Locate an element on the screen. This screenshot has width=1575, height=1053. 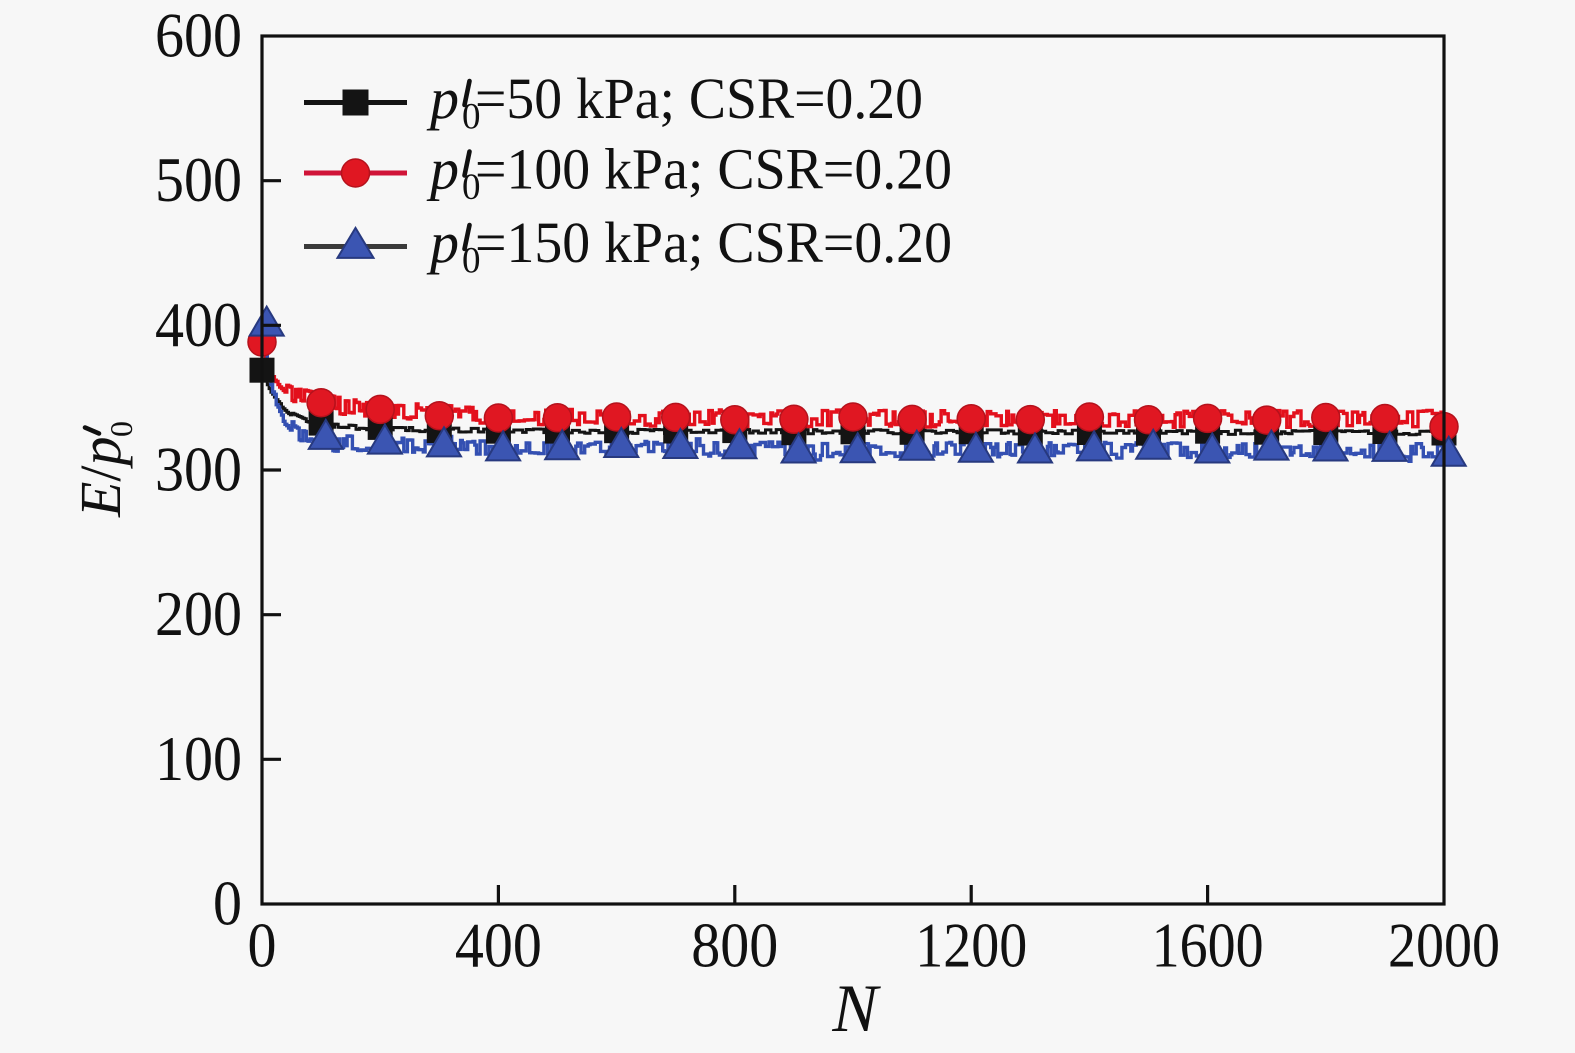
svg-text: 300 is located at coordinates (198, 469).